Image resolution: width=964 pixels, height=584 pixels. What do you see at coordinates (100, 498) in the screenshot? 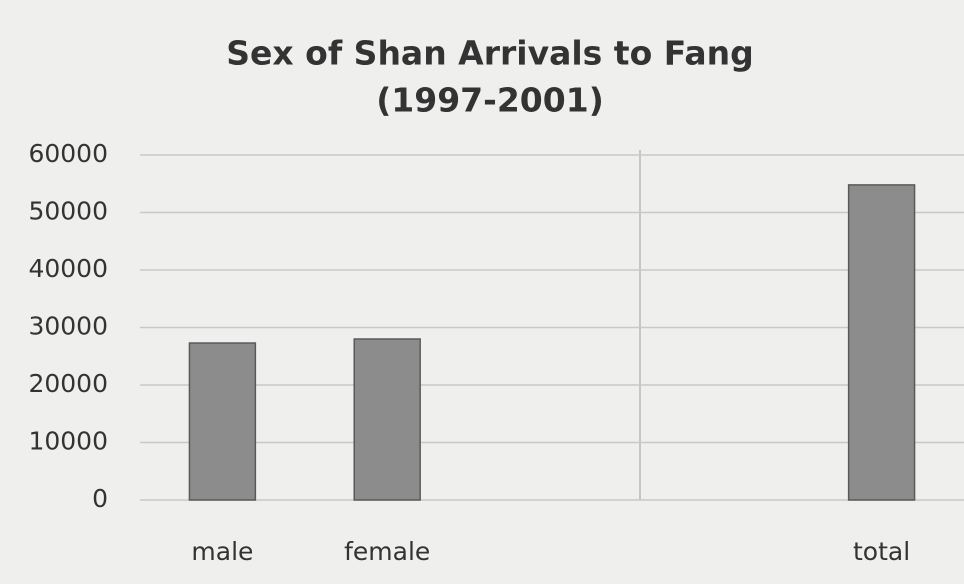
I see `y-tick-label: 0` at bounding box center [100, 498].